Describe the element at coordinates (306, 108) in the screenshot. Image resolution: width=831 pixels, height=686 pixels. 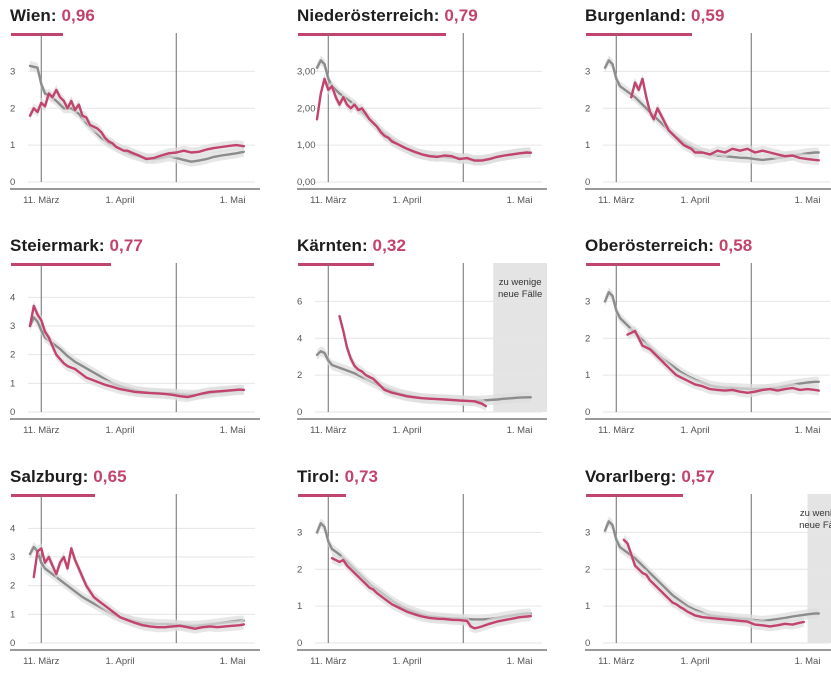
I see `y-tick-label: 2,00` at that location.